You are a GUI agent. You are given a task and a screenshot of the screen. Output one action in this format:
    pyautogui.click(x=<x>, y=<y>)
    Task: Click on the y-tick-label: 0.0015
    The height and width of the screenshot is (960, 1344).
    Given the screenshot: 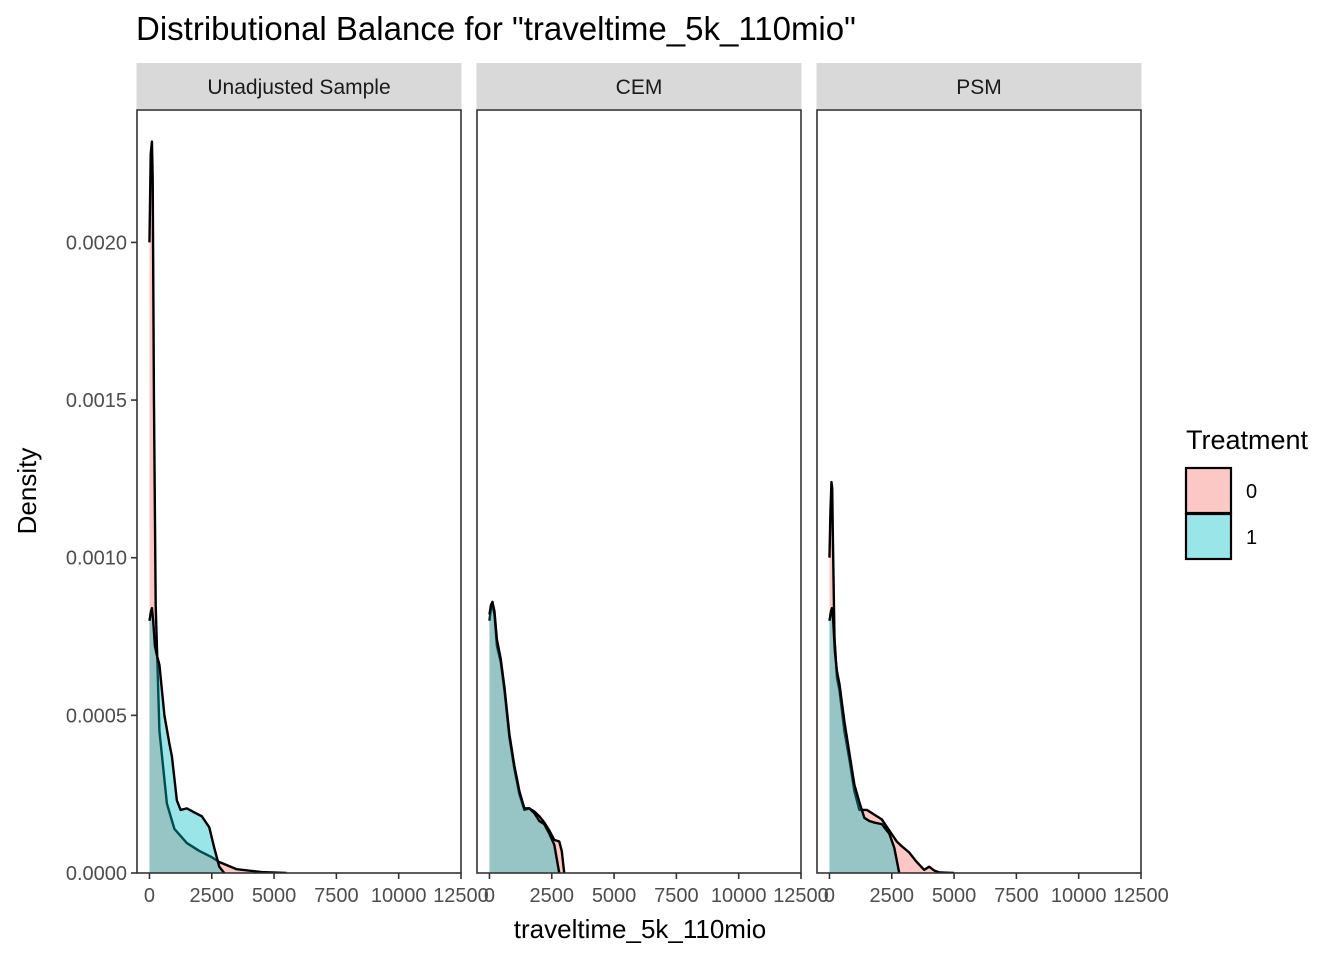 What is the action you would take?
    pyautogui.click(x=96, y=401)
    